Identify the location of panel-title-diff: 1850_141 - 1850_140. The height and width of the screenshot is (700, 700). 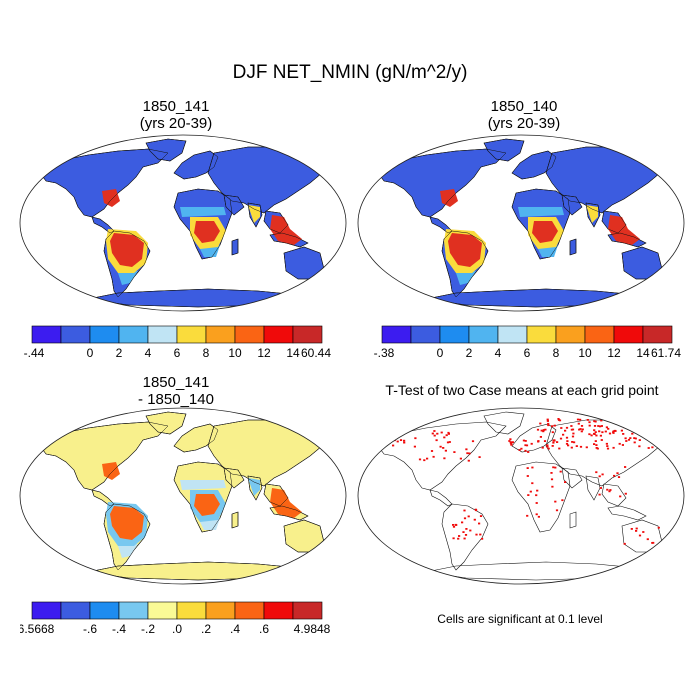
(176, 391).